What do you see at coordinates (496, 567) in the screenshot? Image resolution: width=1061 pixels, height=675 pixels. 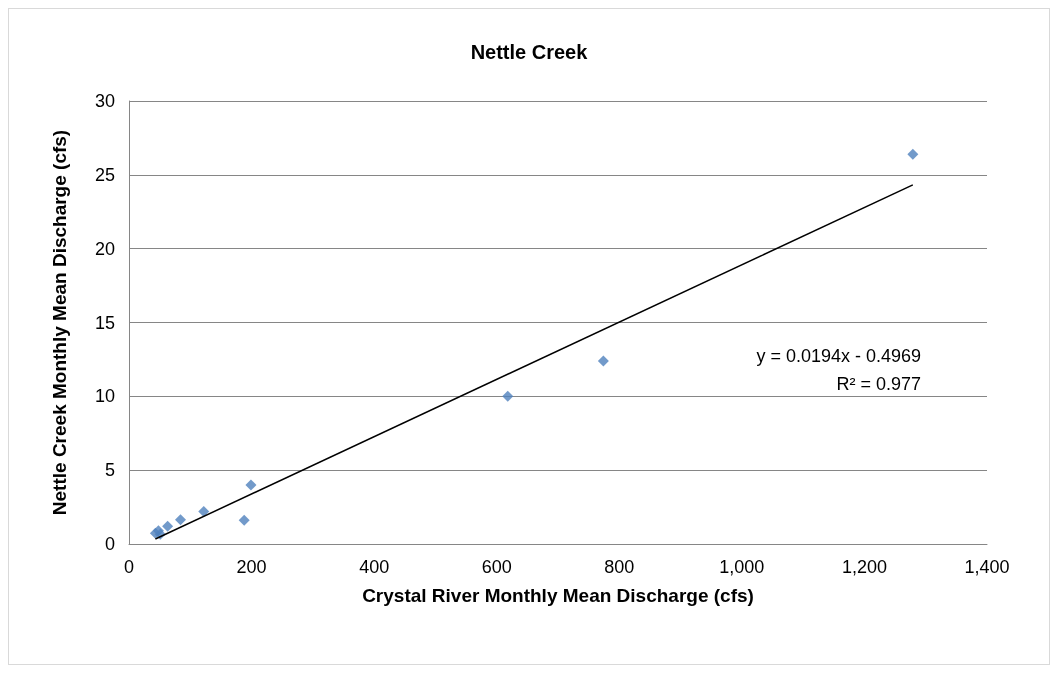 I see `x-tick-label: 600` at bounding box center [496, 567].